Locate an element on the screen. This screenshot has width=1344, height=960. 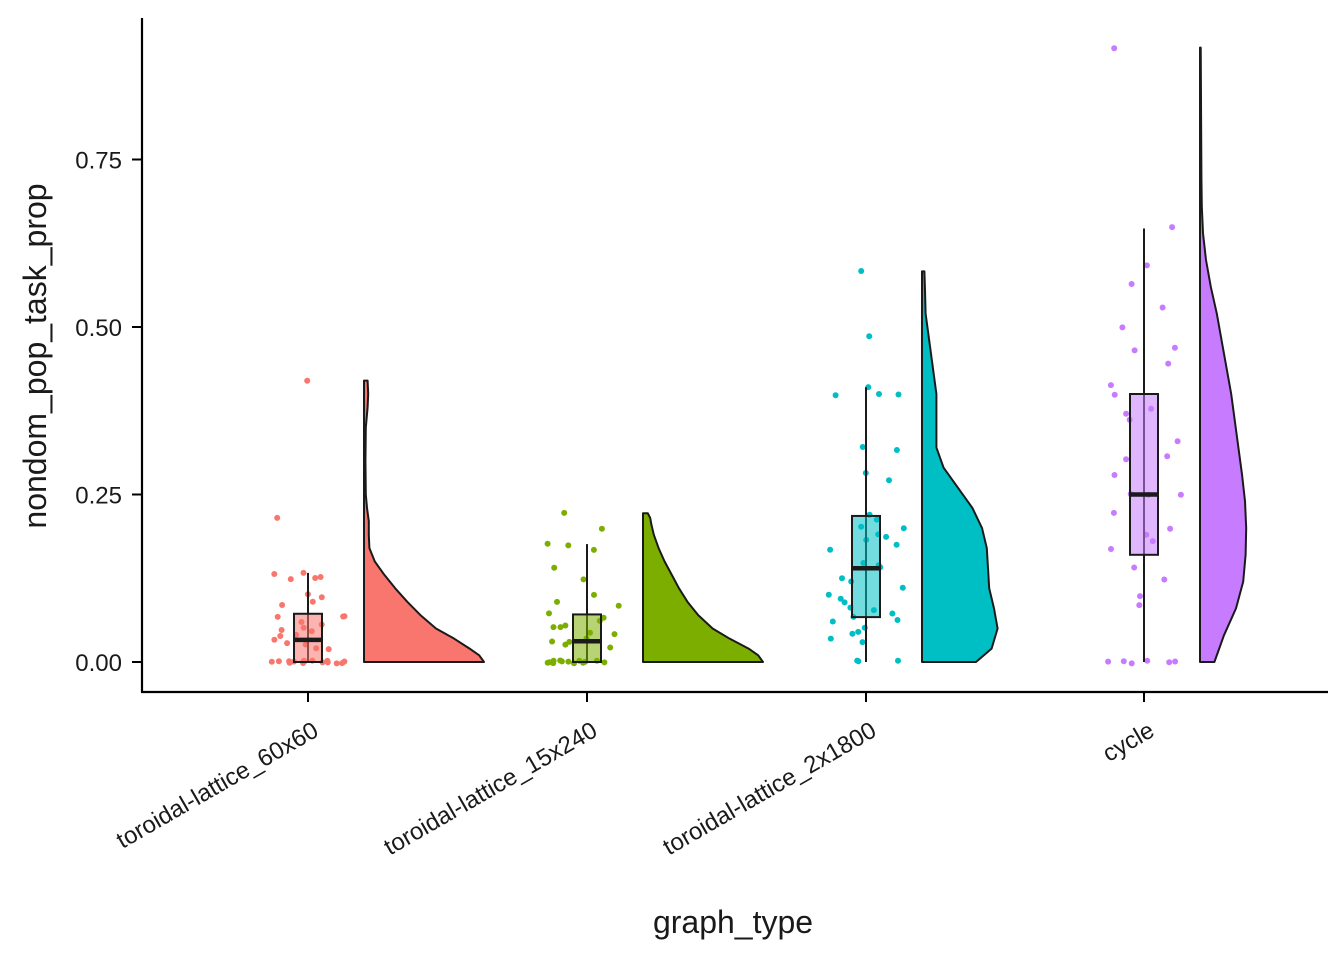
y-tick-label: 0.00 is located at coordinates (98, 663).